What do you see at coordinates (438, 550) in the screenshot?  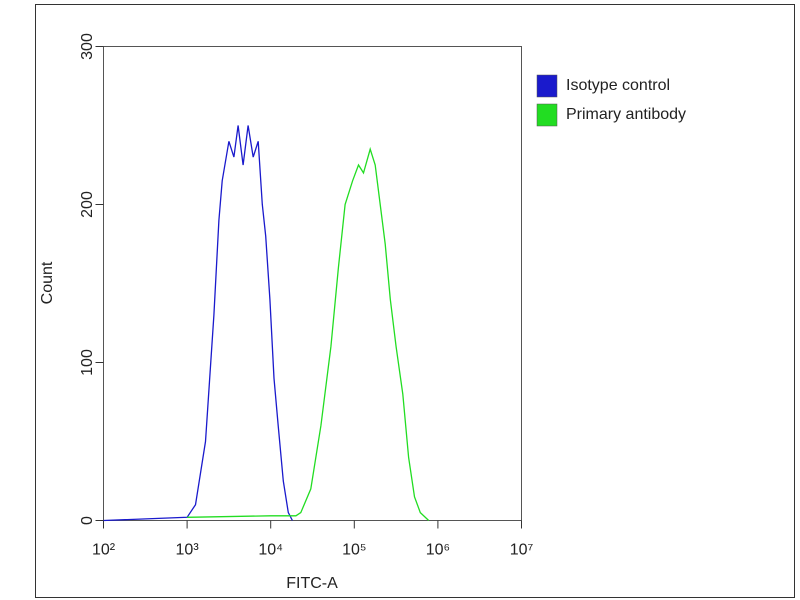 I see `x-tick-label: 10⁶` at bounding box center [438, 550].